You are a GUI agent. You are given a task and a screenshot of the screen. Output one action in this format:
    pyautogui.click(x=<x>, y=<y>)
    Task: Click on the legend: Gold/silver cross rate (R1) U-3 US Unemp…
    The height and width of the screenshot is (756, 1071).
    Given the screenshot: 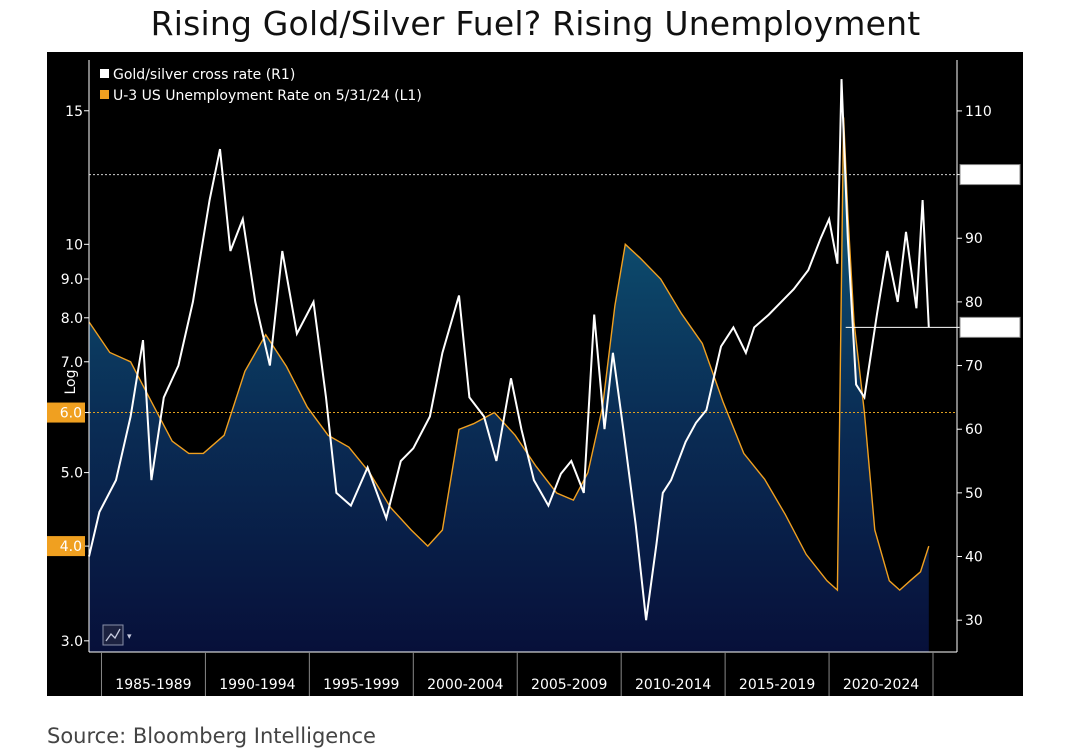 What is the action you would take?
    pyautogui.click(x=285, y=85)
    